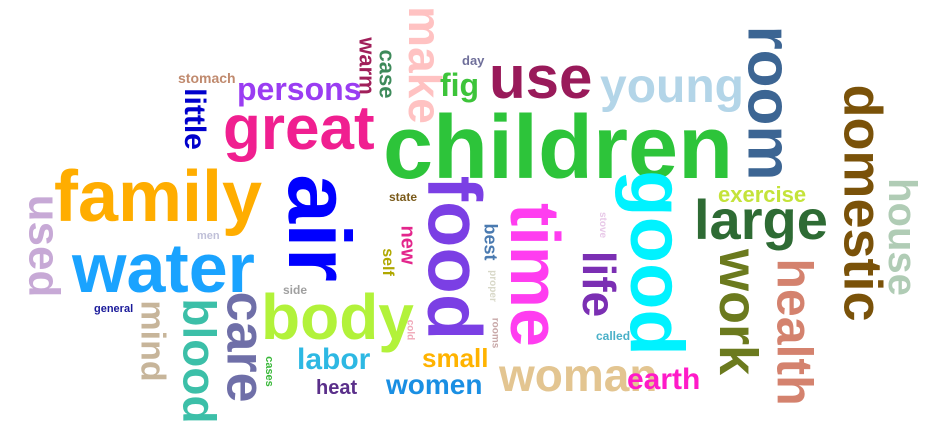  Describe the element at coordinates (578, 375) in the screenshot. I see `word-woman: woman` at that location.